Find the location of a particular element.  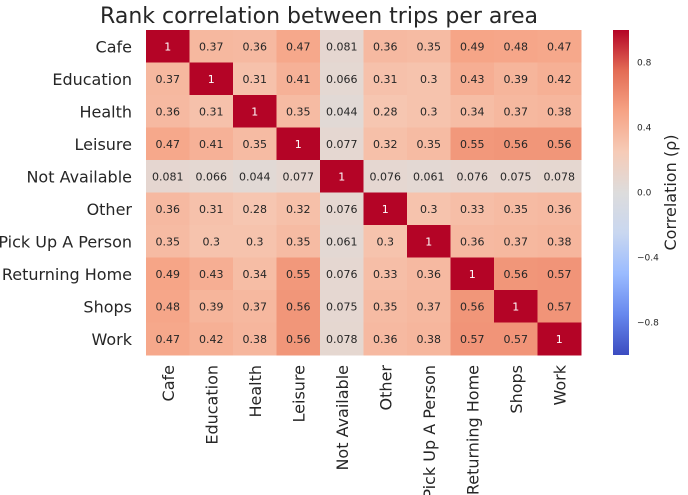

x-tick-label: Education is located at coordinates (211, 405).